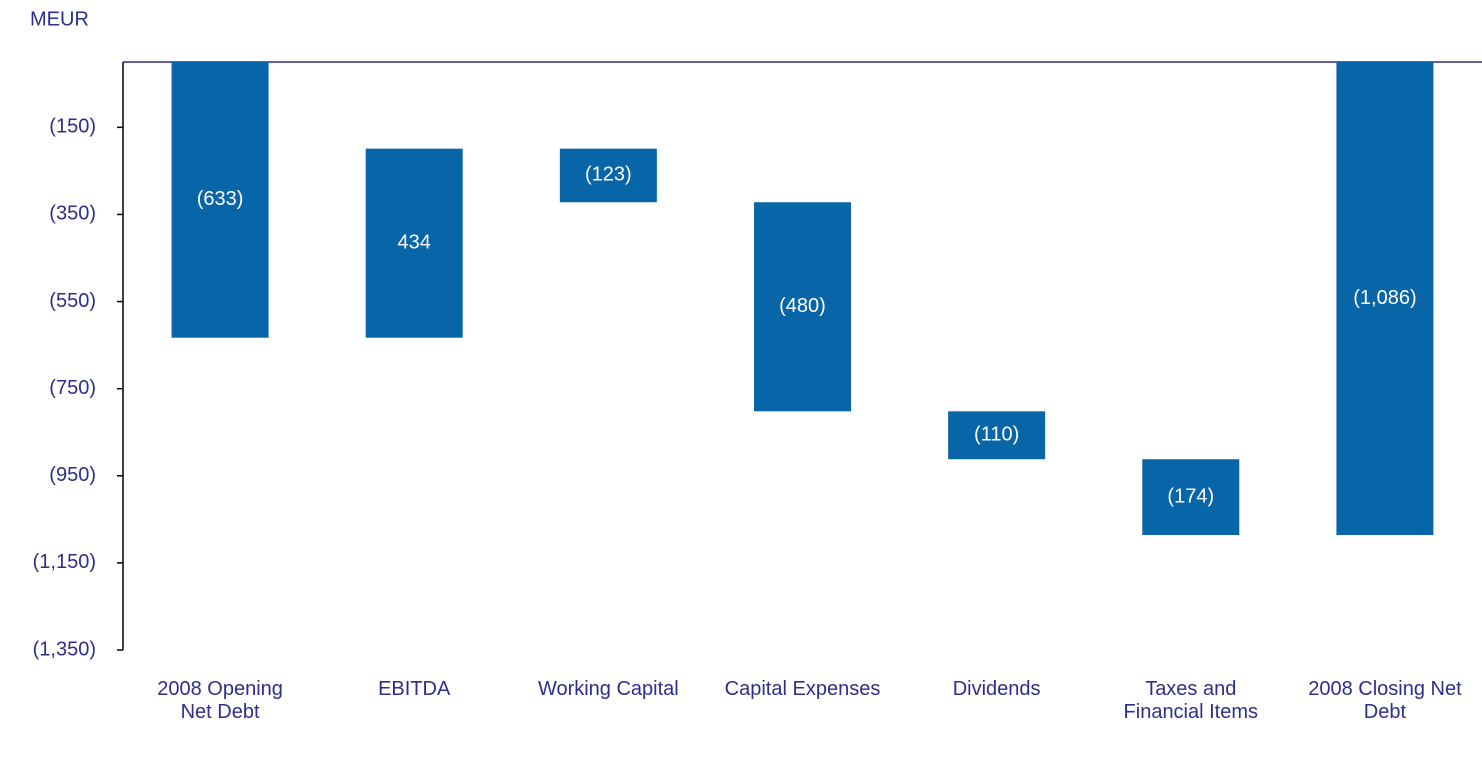 The image size is (1482, 771). I want to click on x-tick-label: Taxes and Financial Items, so click(1191, 700).